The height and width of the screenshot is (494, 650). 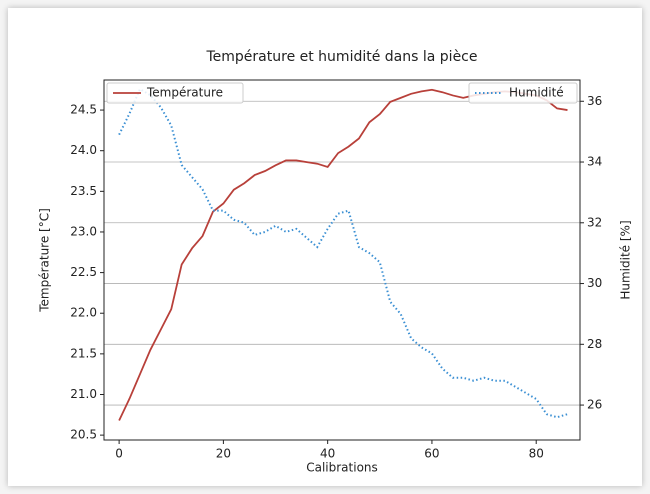 What do you see at coordinates (83, 191) in the screenshot?
I see `y-tick-label: 23.5` at bounding box center [83, 191].